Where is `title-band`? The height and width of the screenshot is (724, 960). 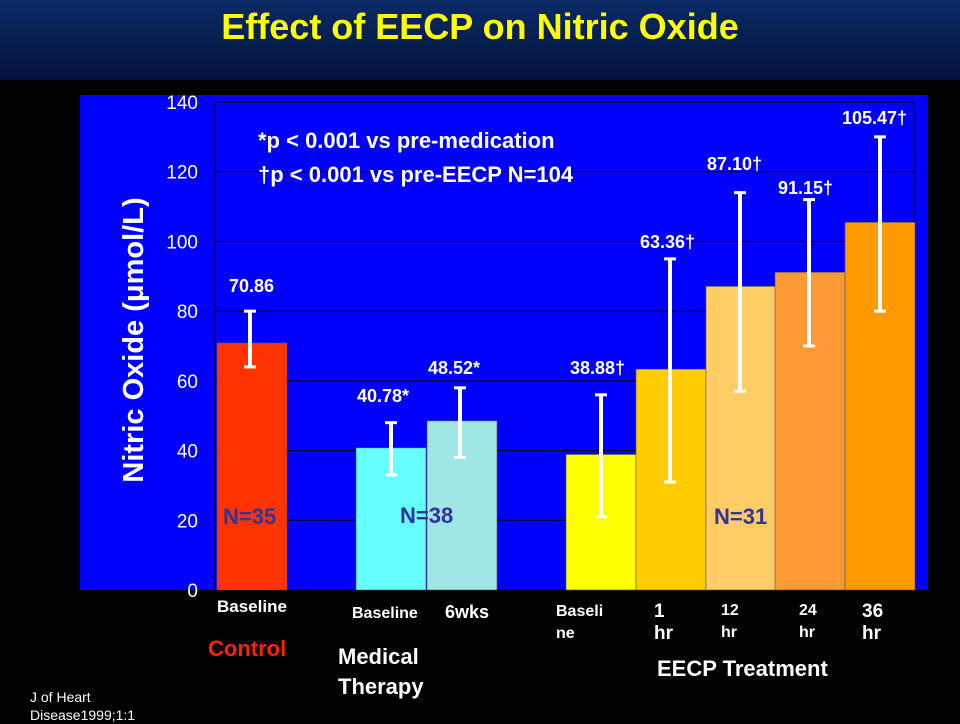 title-band is located at coordinates (480, 40).